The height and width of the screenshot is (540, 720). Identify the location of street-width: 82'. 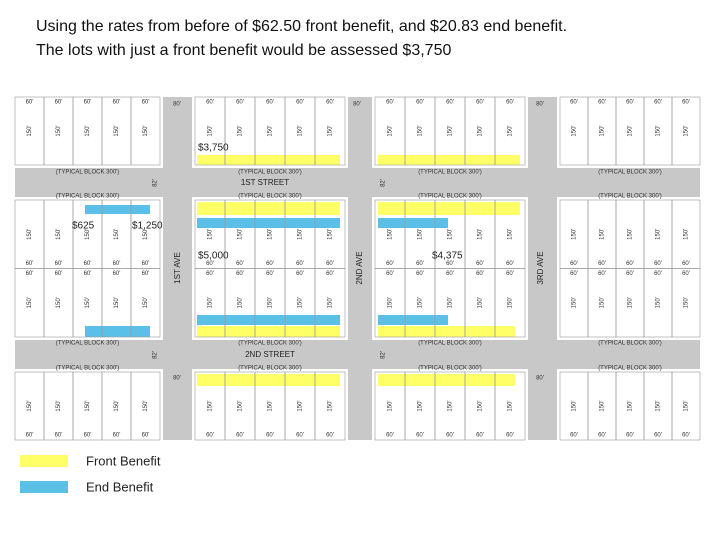
(156, 355).